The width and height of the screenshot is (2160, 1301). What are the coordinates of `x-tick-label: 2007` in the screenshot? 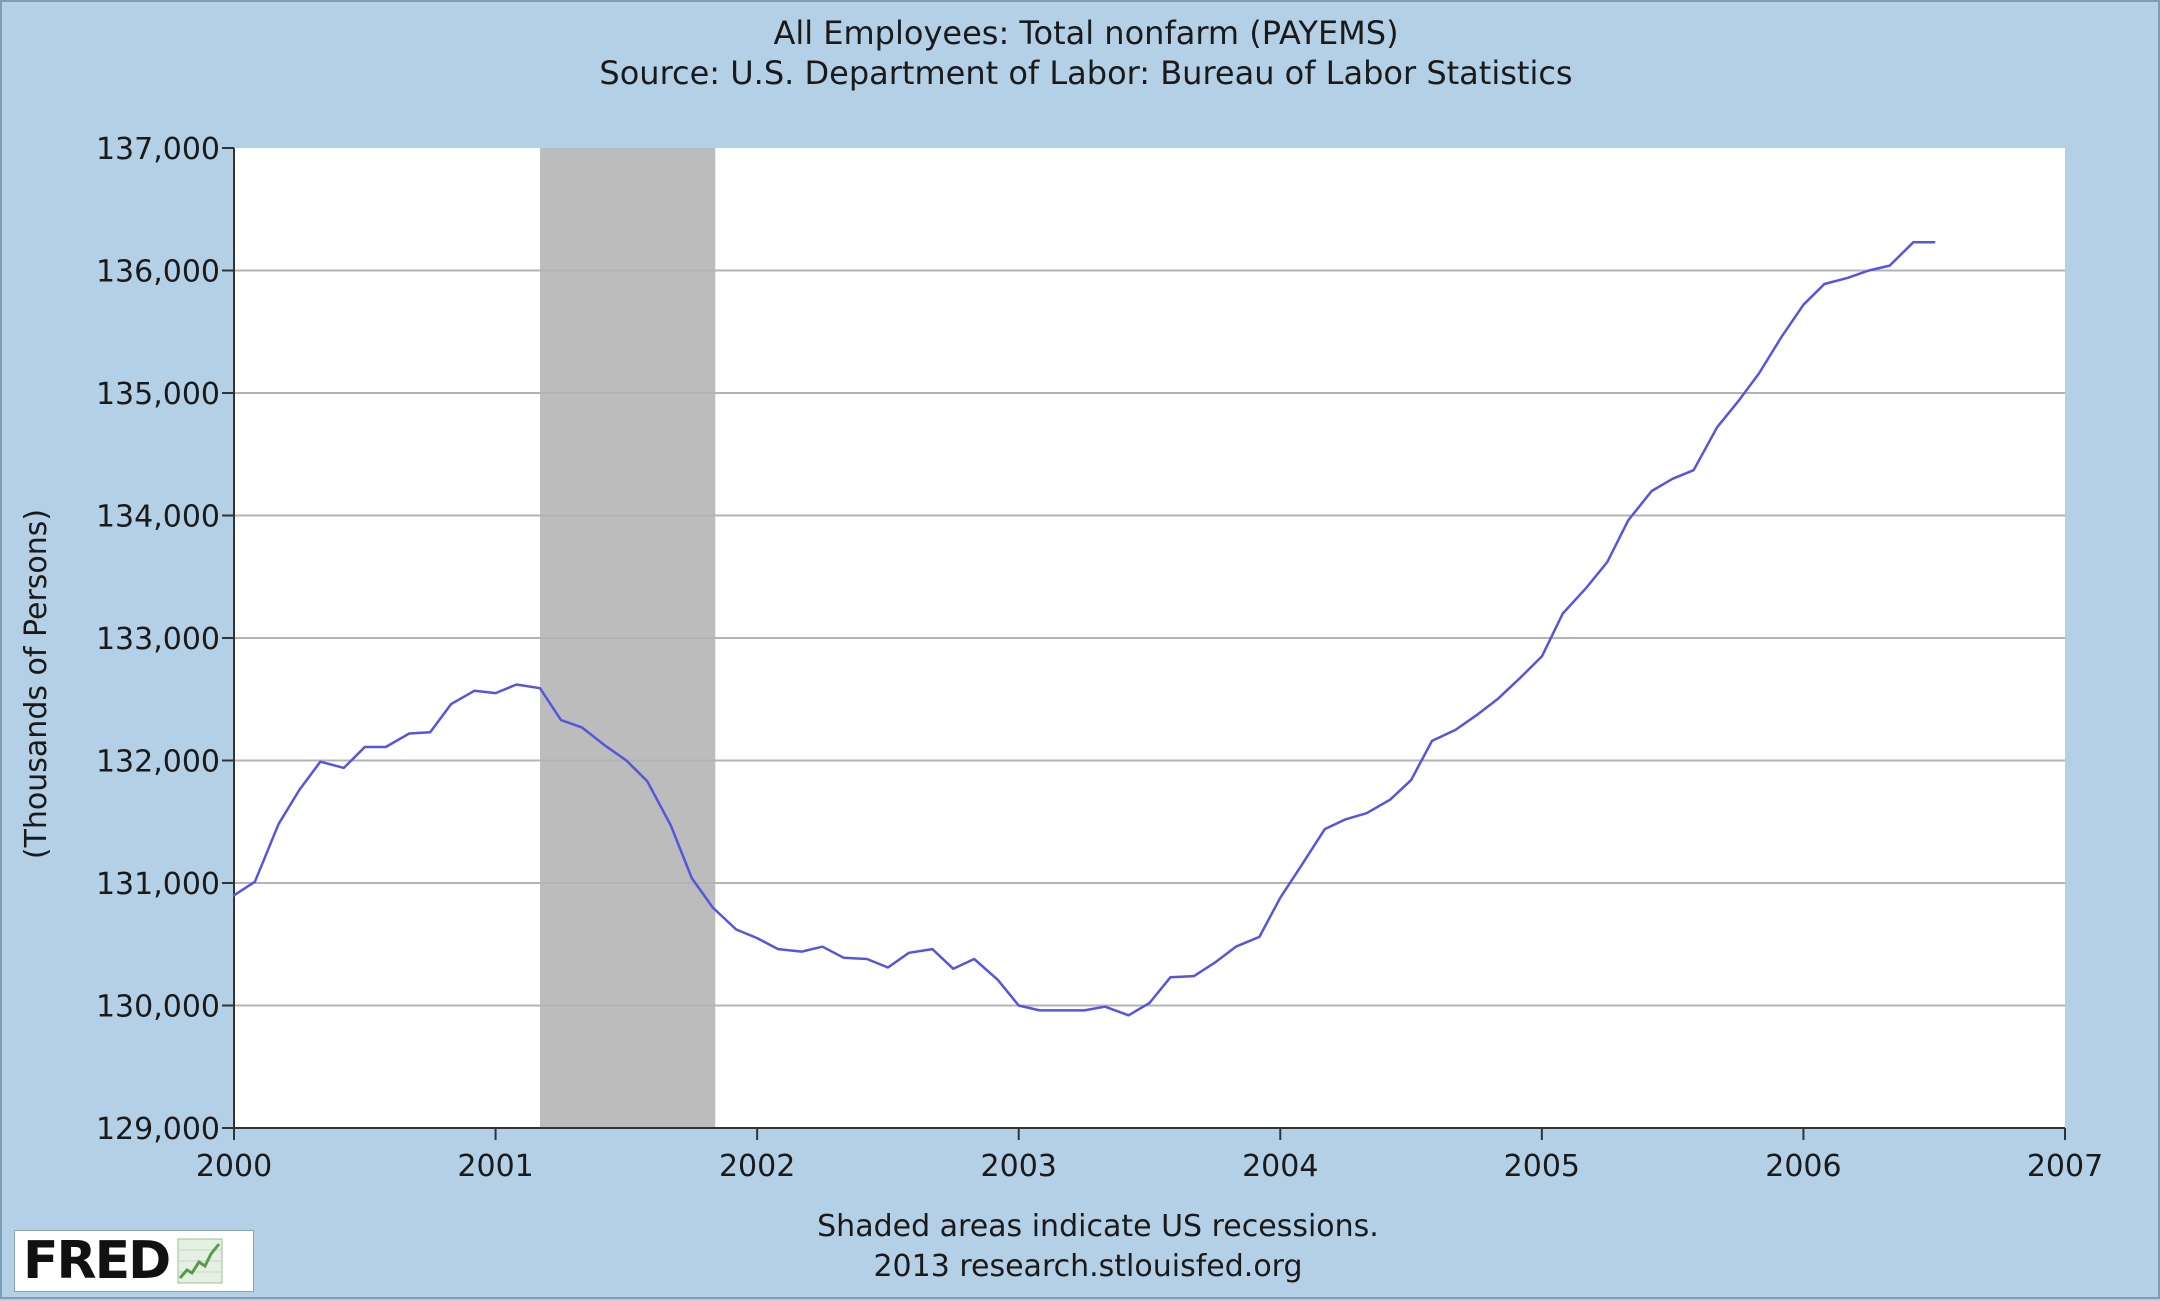 It's located at (2065, 1166).